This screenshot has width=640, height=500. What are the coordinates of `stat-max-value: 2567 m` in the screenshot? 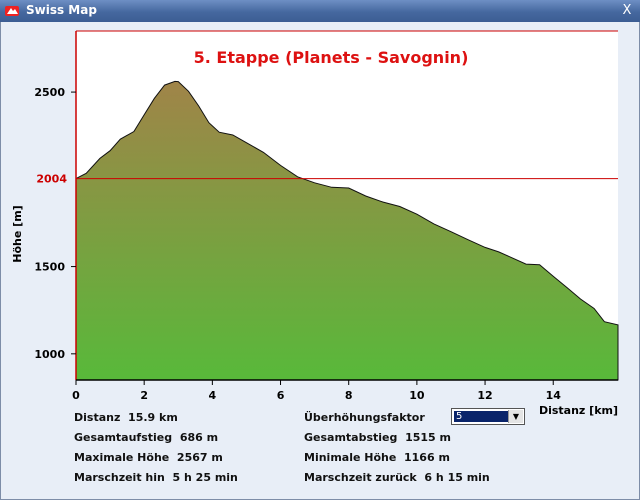 It's located at (199, 457).